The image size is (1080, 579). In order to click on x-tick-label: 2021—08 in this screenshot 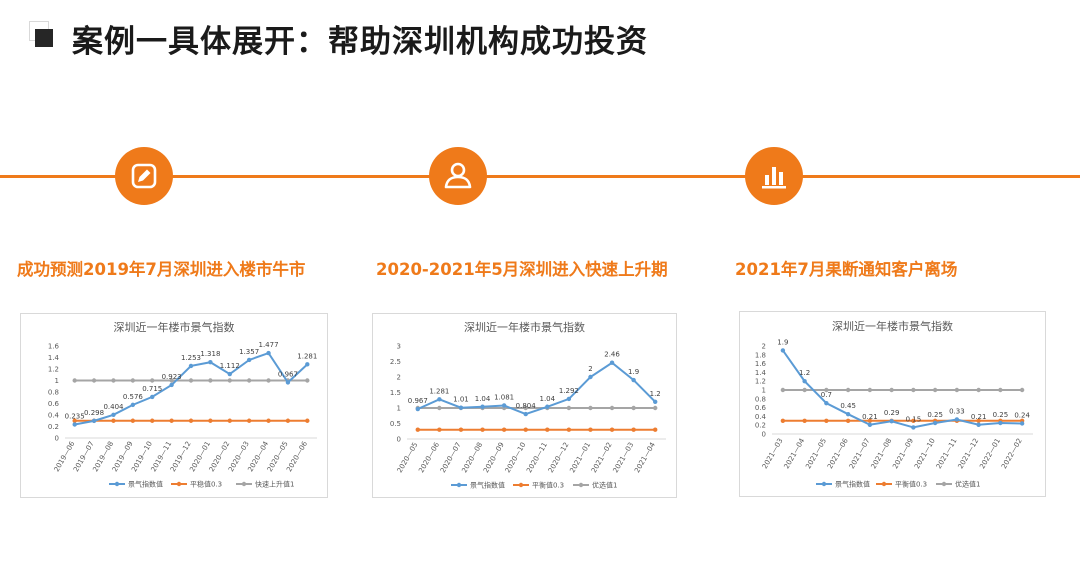, I will do `click(882, 453)`.